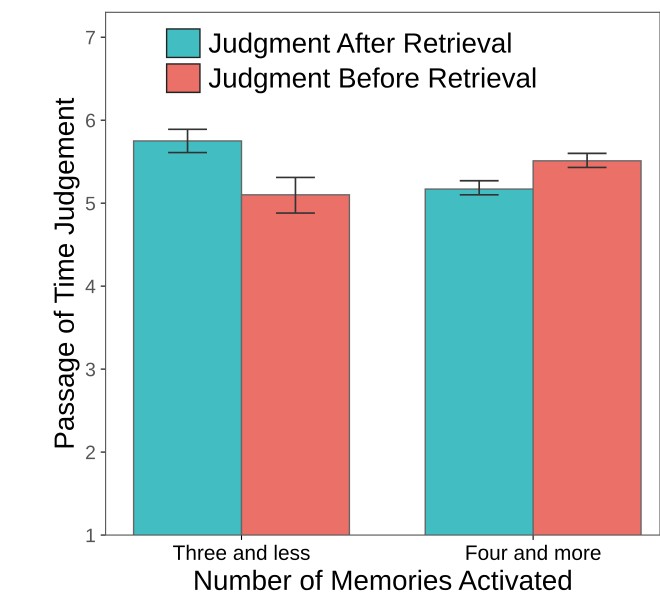 Image resolution: width=660 pixels, height=615 pixels. Describe the element at coordinates (91, 121) in the screenshot. I see `y-tick-label: 6` at that location.